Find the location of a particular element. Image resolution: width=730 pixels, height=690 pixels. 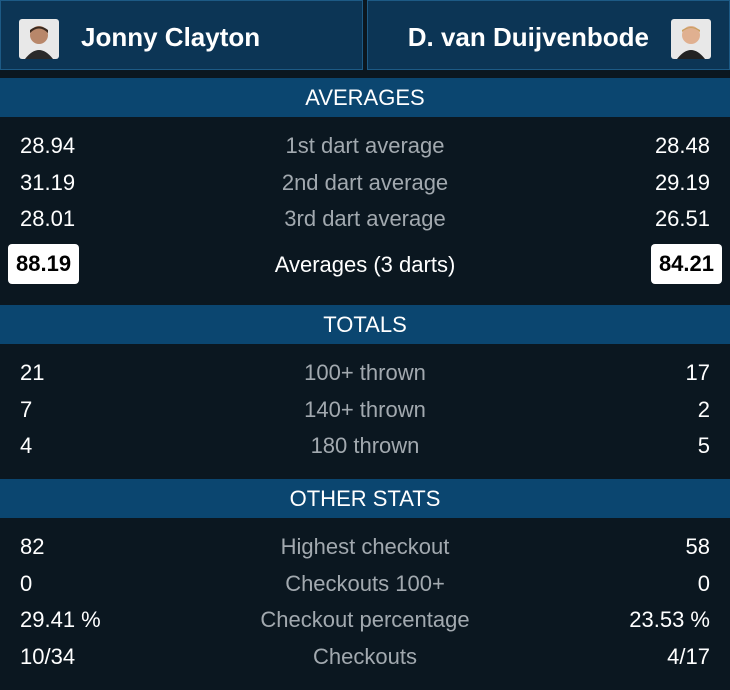

right-value: 5 is located at coordinates (703, 445).